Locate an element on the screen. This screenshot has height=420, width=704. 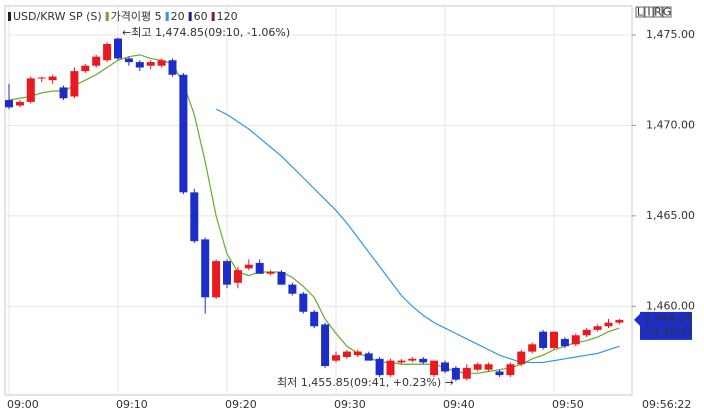
last-price-box is located at coordinates (666, 325).